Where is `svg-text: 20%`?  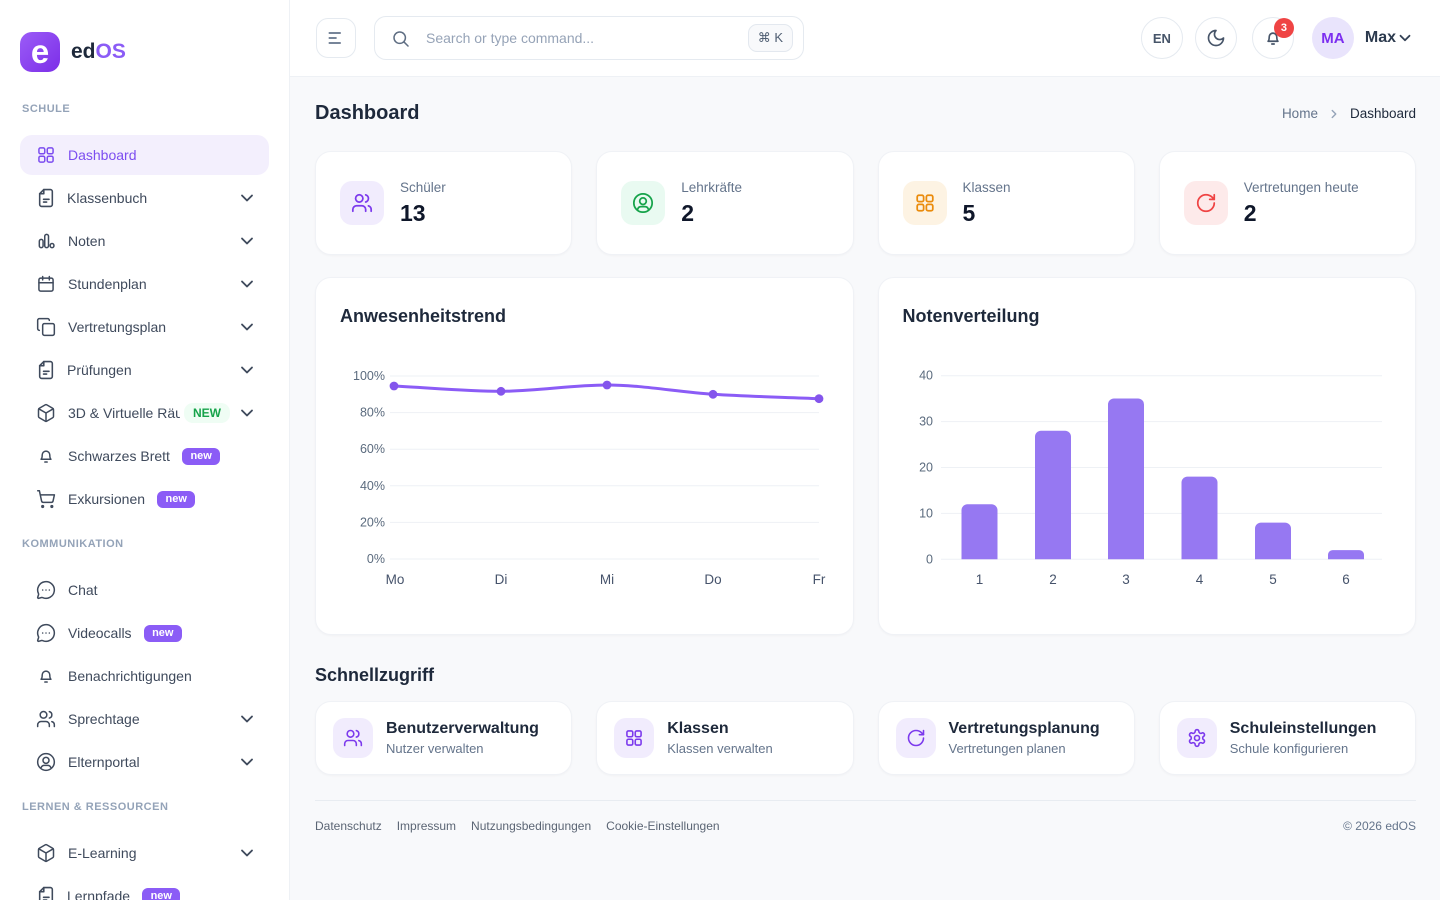
svg-text: 20% is located at coordinates (372, 522).